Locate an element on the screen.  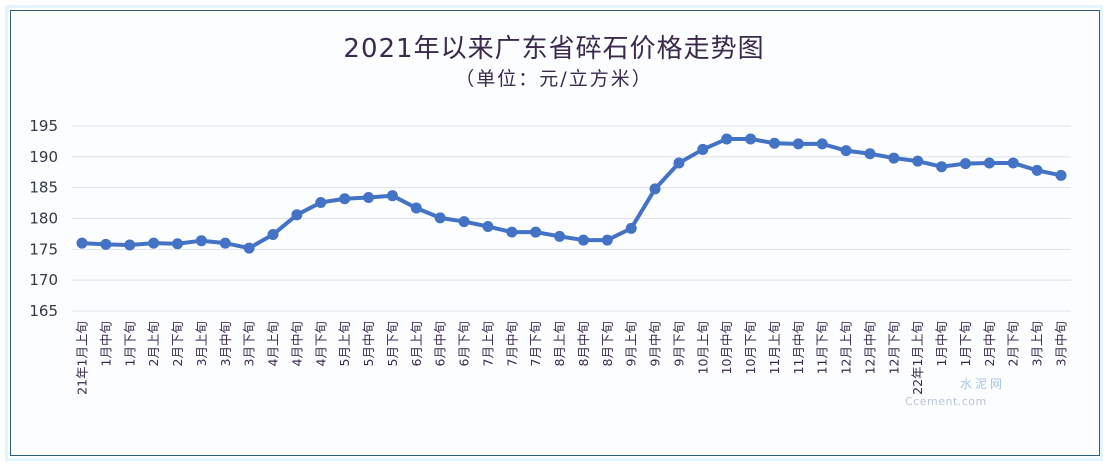
watermark-logo-text: 水泥网 is located at coordinates (983, 384).